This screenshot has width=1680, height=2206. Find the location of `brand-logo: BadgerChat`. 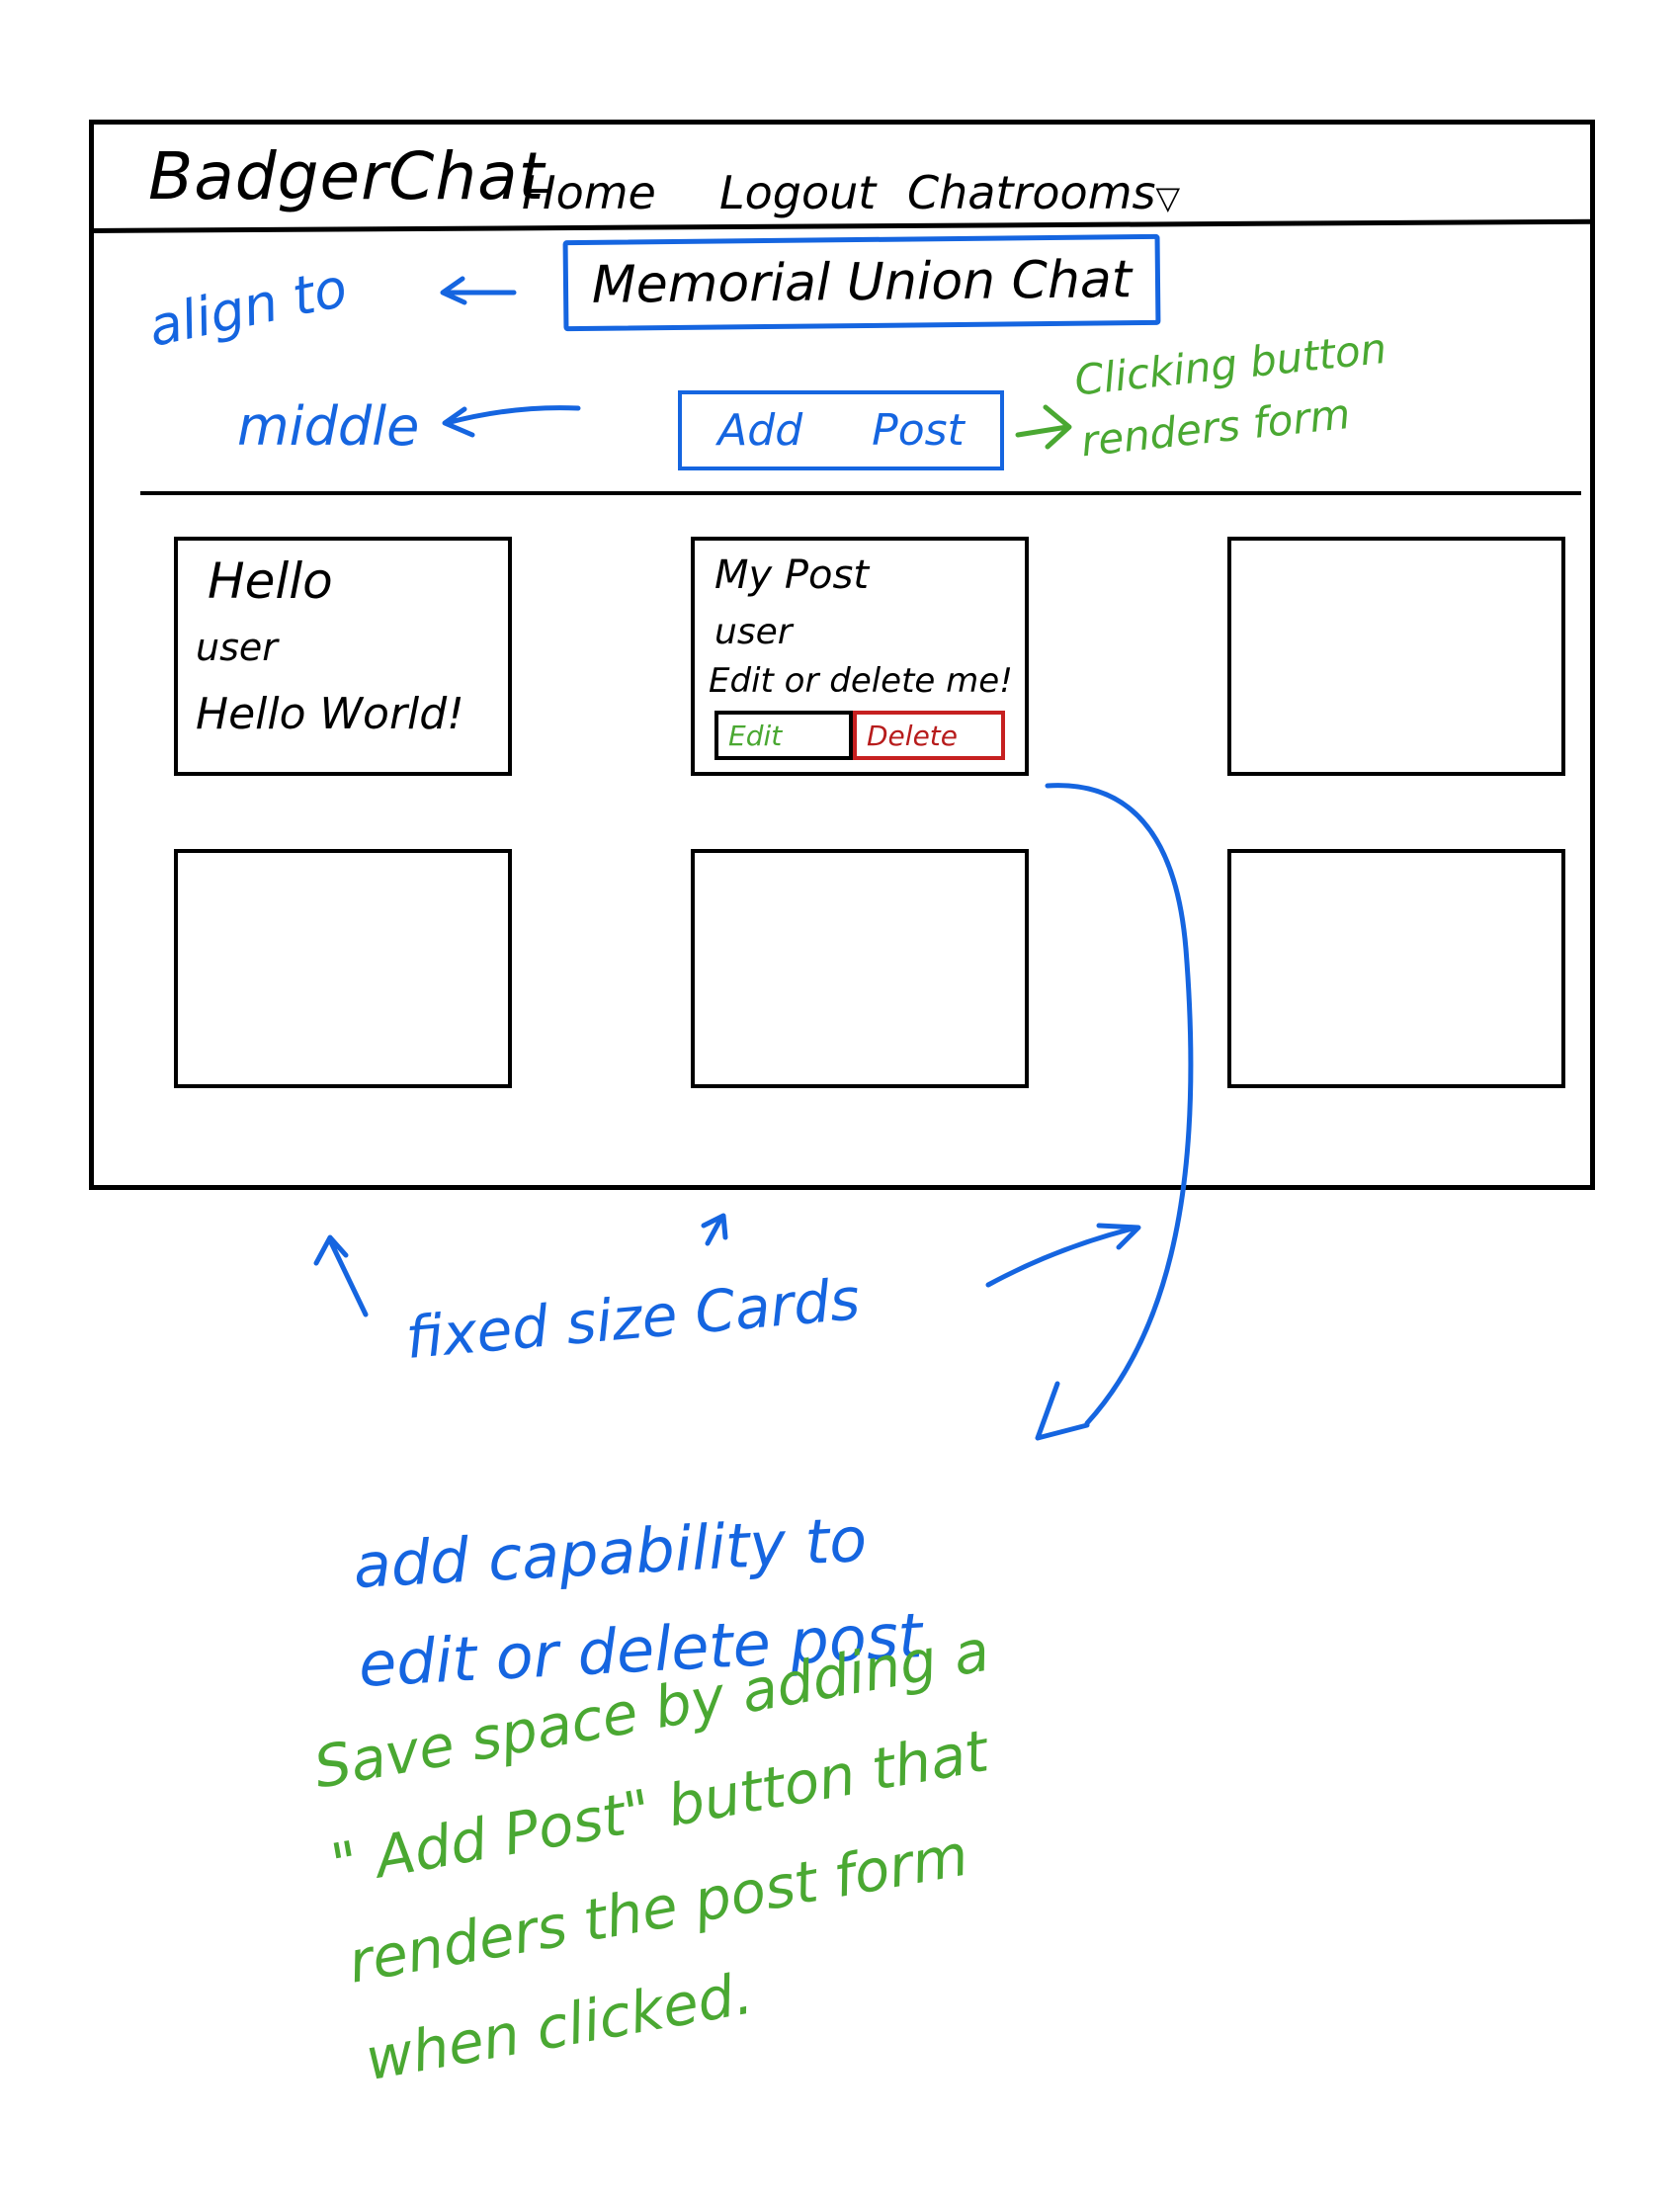

brand-logo: BadgerChat is located at coordinates (347, 176).